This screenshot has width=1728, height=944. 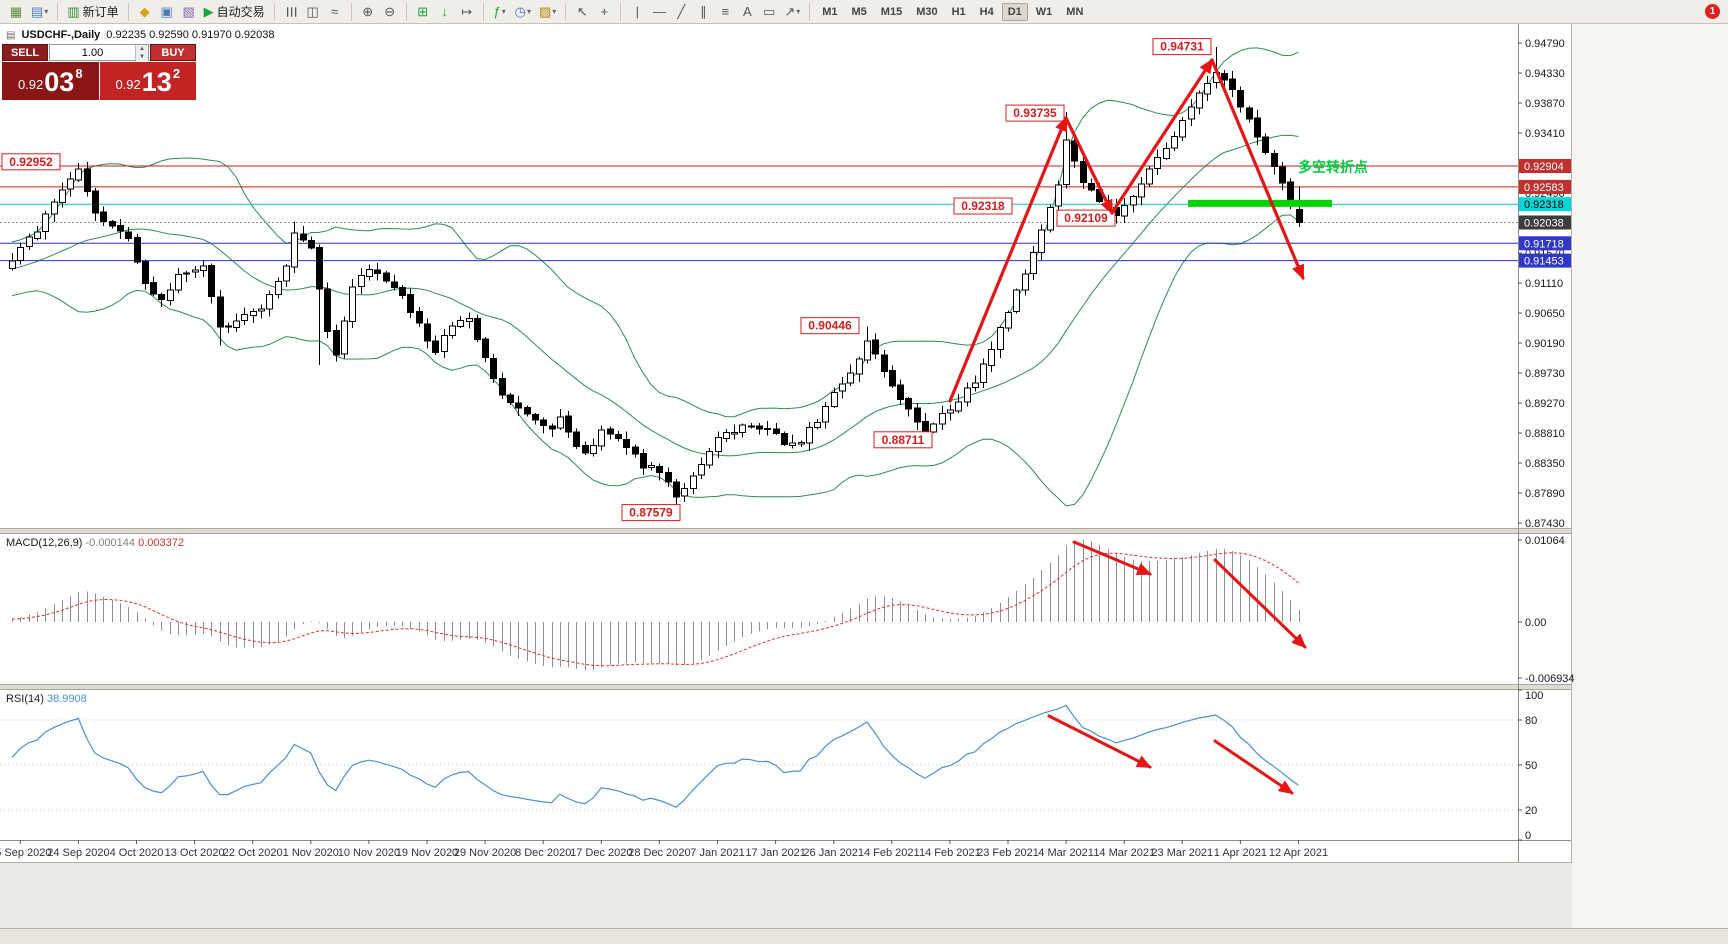 I want to click on new-order-button: ▥ 新订单, so click(x=92, y=12).